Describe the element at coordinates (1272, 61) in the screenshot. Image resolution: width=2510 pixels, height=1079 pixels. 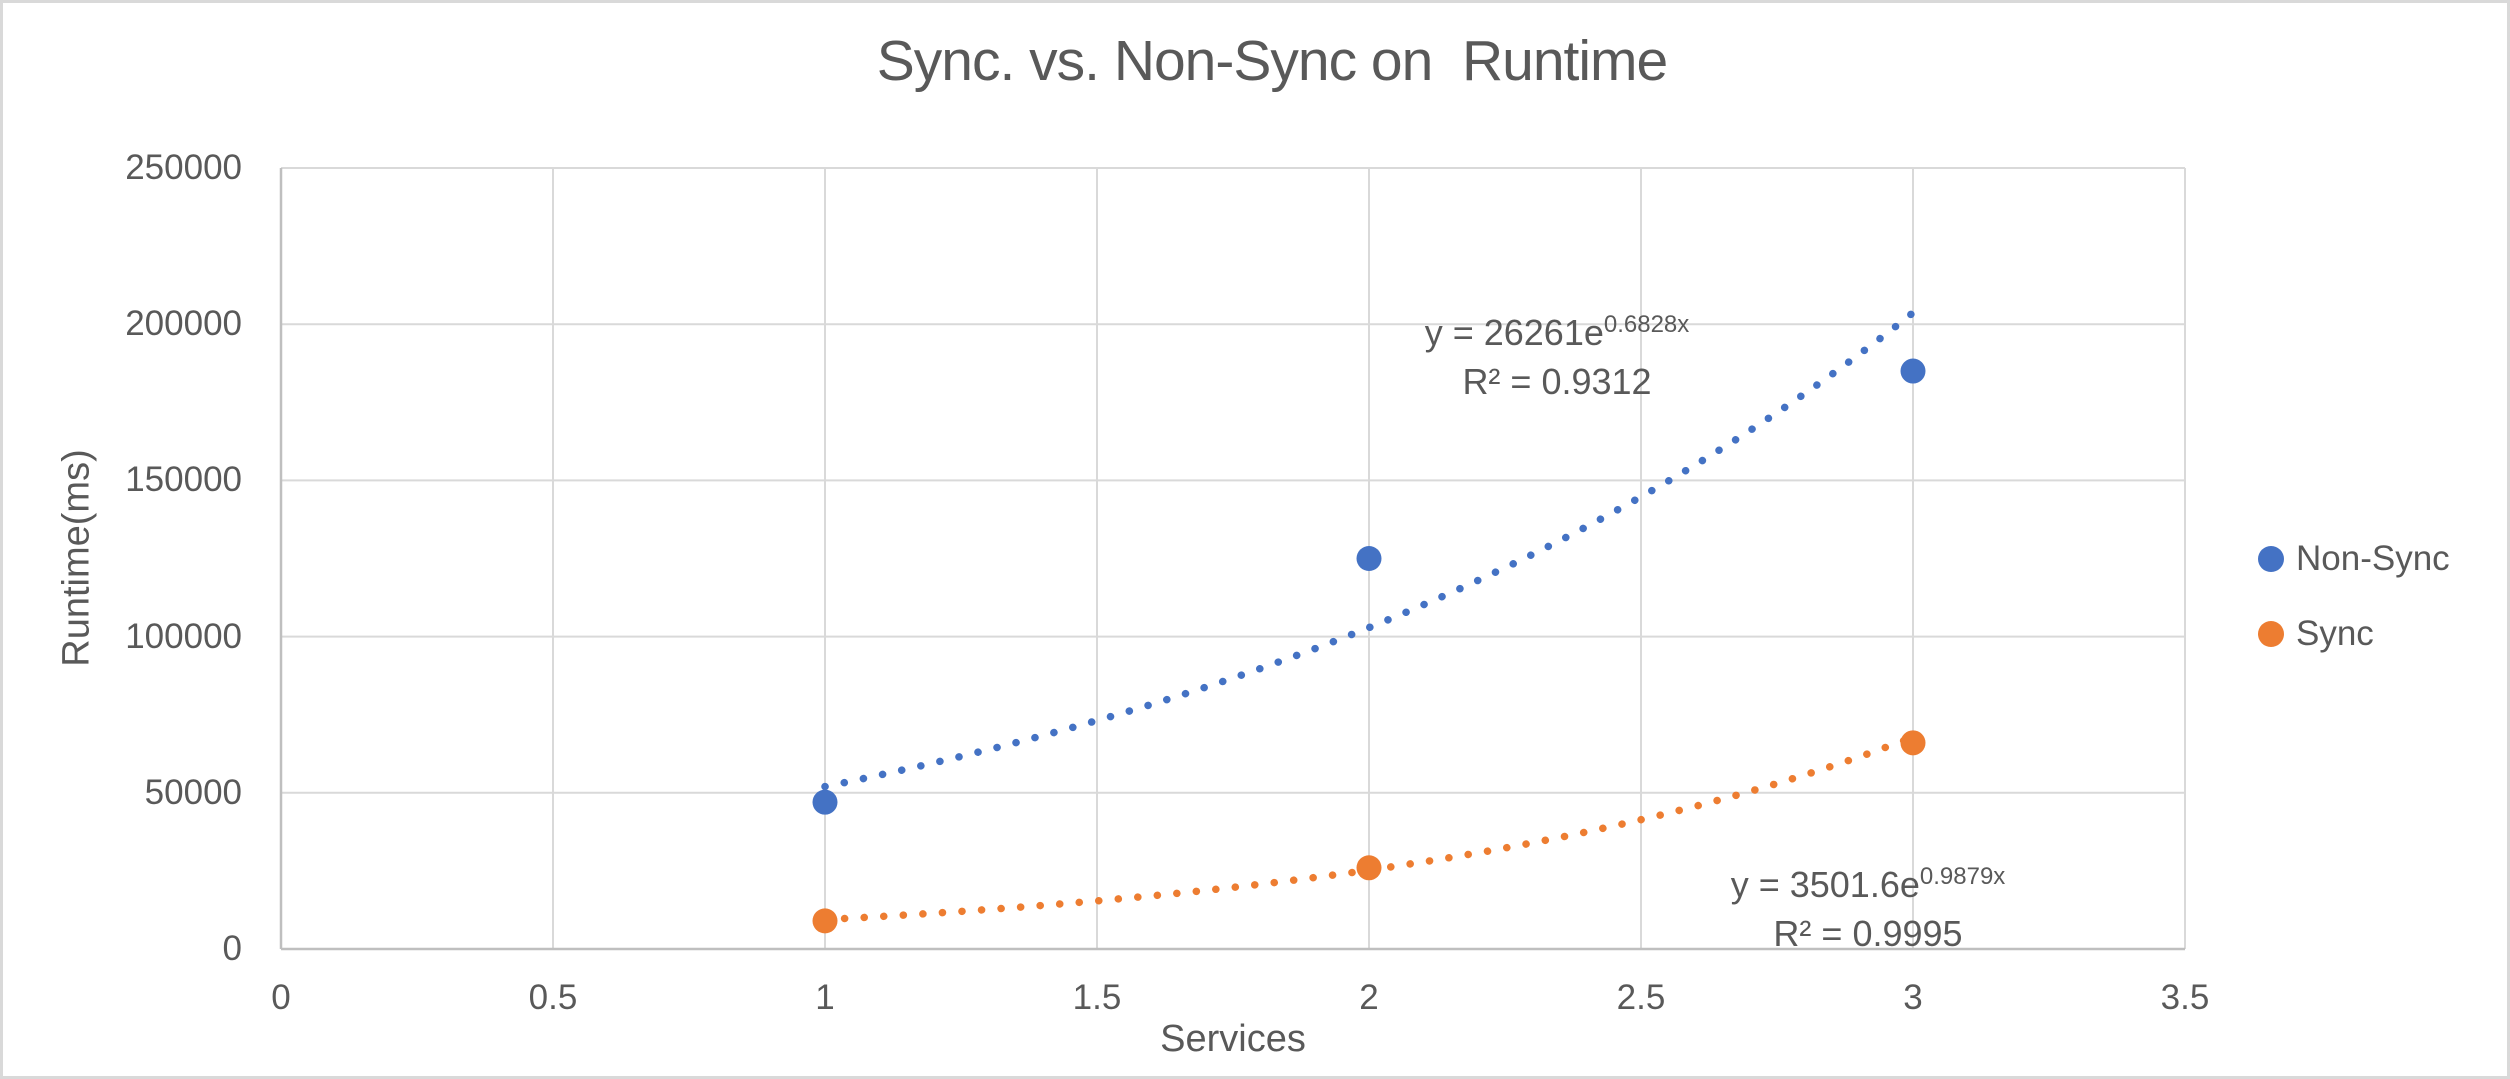
I see `chart-title: Sync. vs. Non-Sync on Runtime` at that location.